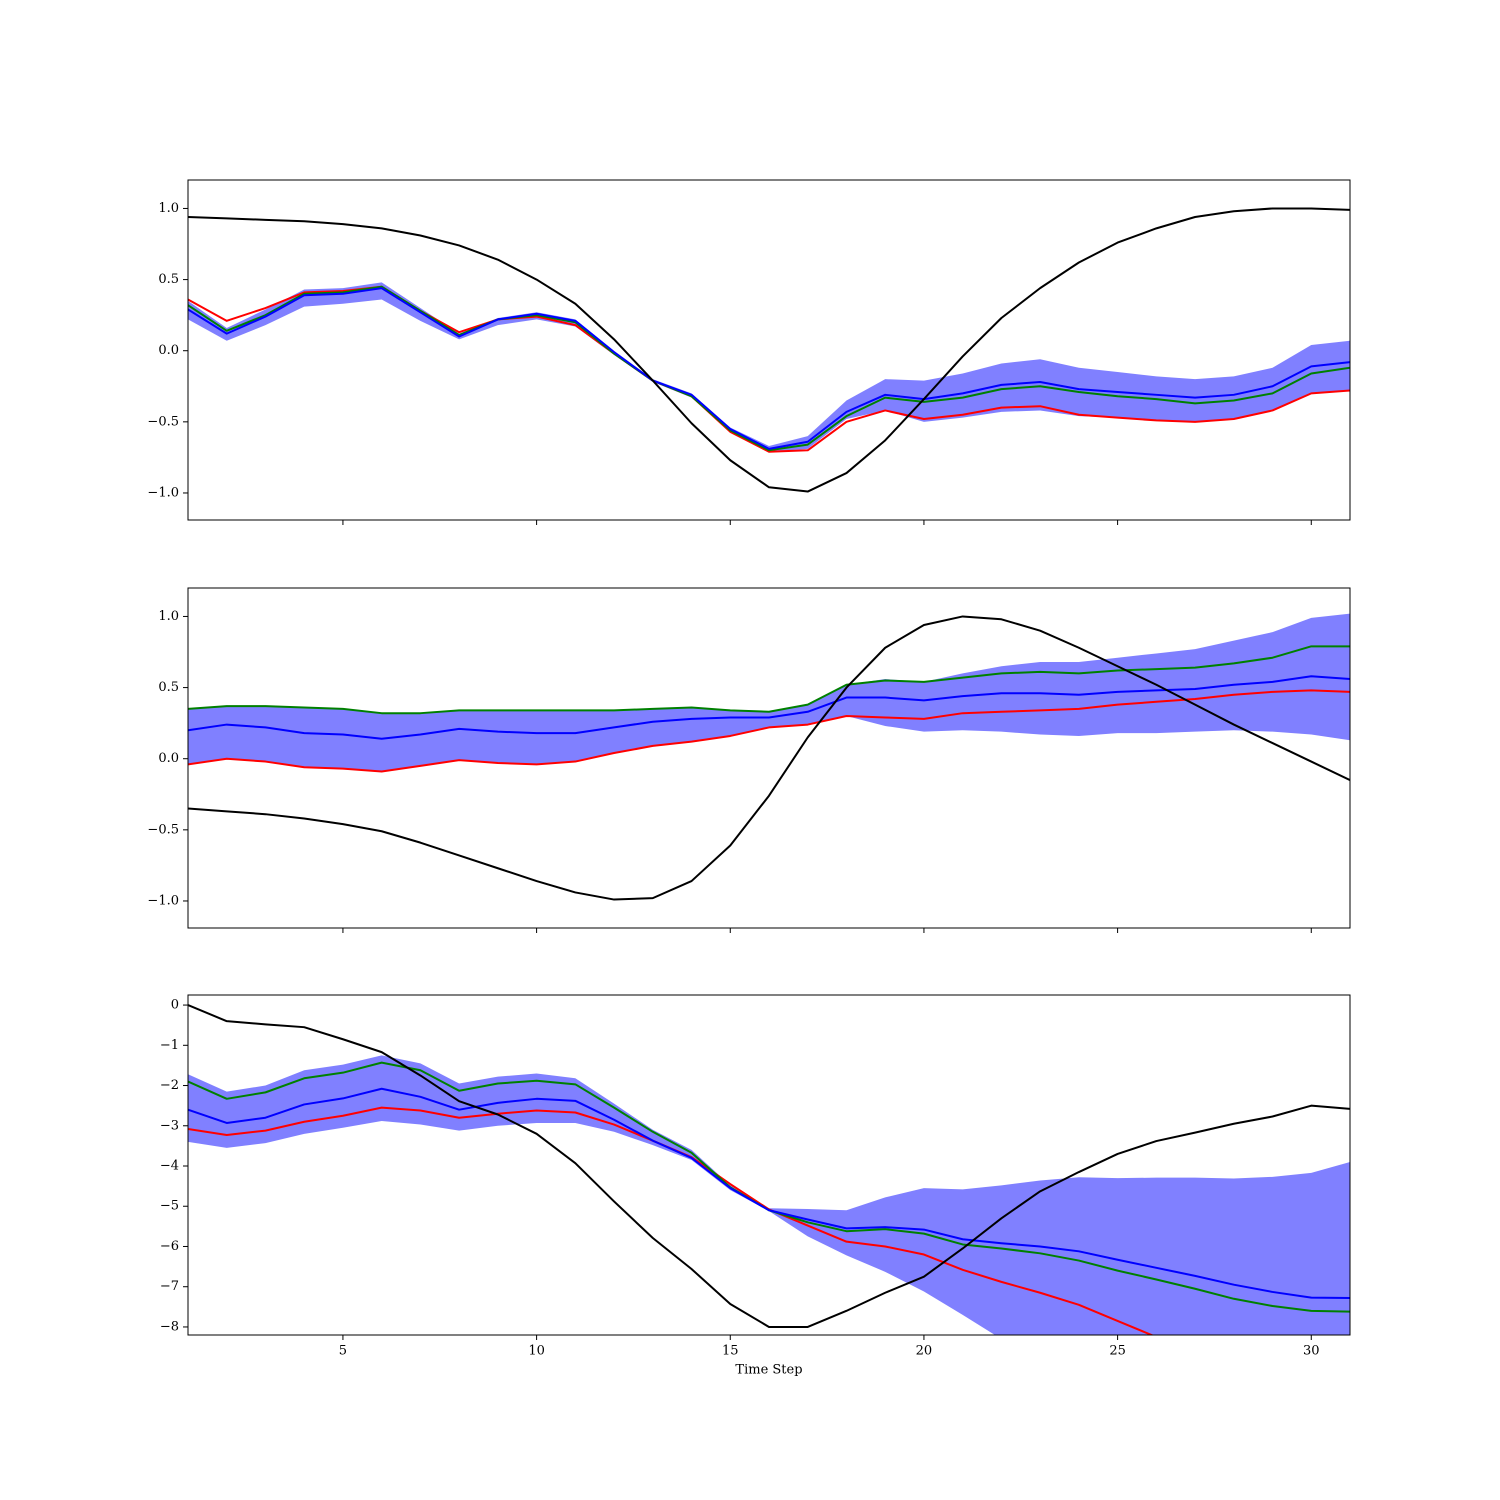 The width and height of the screenshot is (1500, 1500). Describe the element at coordinates (169, 1246) in the screenshot. I see `y-tick-label: −6` at that location.